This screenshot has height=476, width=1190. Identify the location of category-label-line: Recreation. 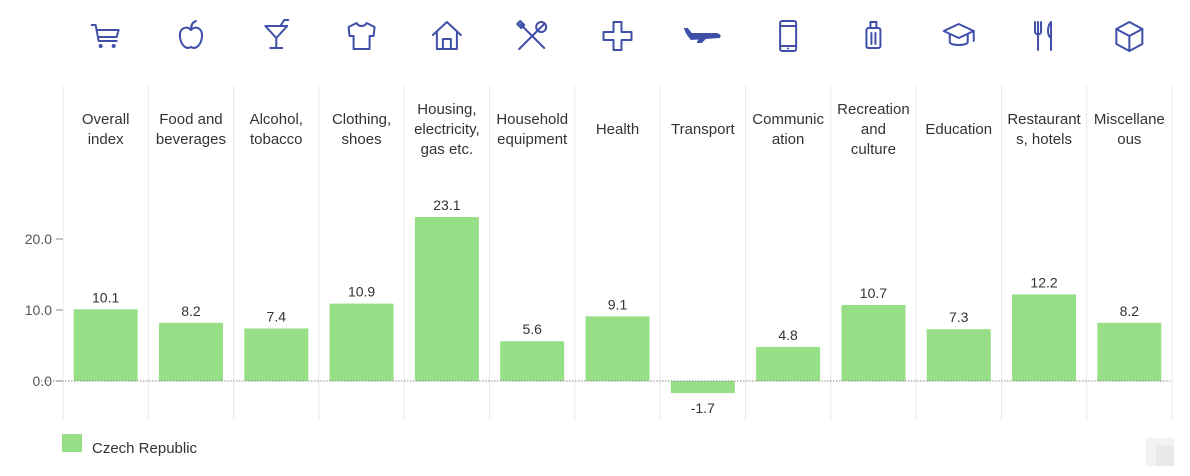
(873, 109).